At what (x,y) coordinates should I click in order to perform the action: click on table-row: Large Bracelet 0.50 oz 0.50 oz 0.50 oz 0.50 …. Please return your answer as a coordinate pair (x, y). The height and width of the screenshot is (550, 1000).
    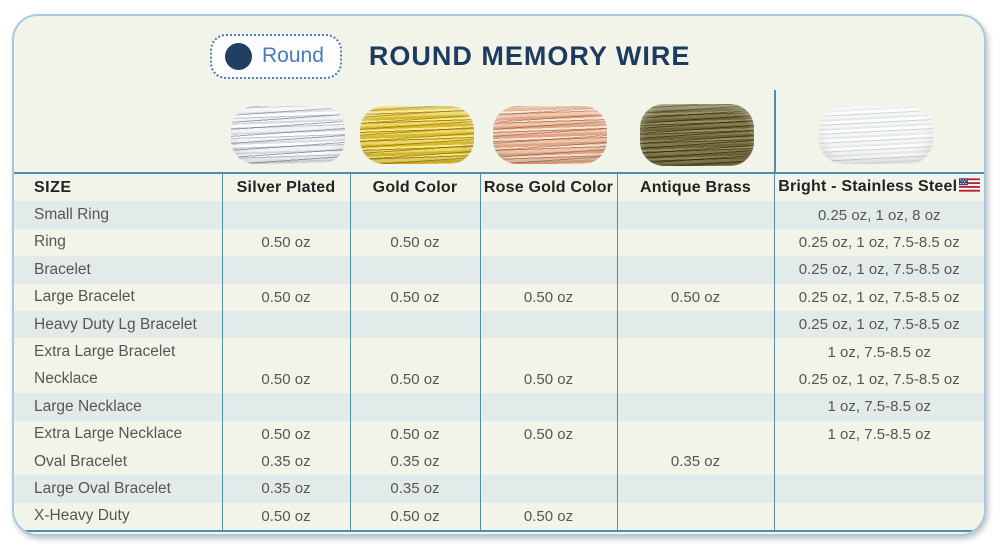
    Looking at the image, I should click on (499, 297).